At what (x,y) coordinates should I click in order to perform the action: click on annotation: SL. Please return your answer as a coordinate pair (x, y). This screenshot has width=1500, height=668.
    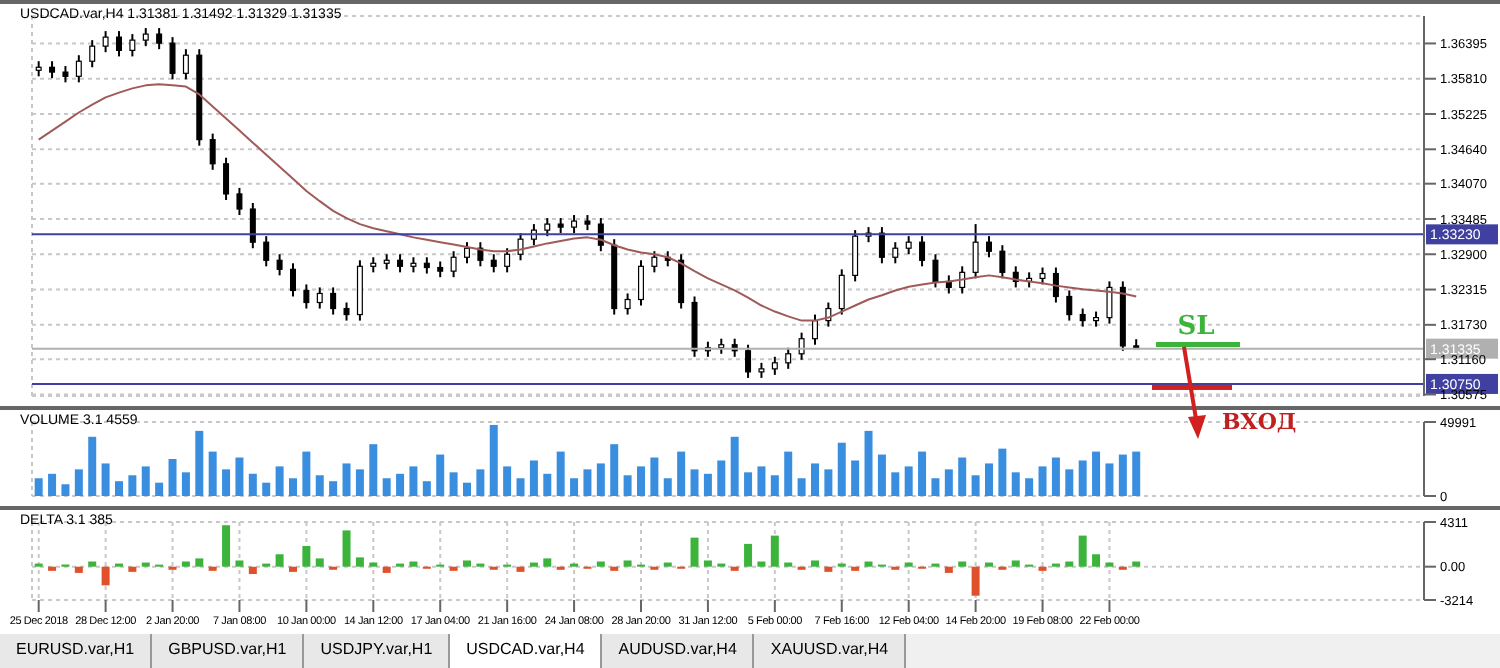
    Looking at the image, I should click on (1196, 327).